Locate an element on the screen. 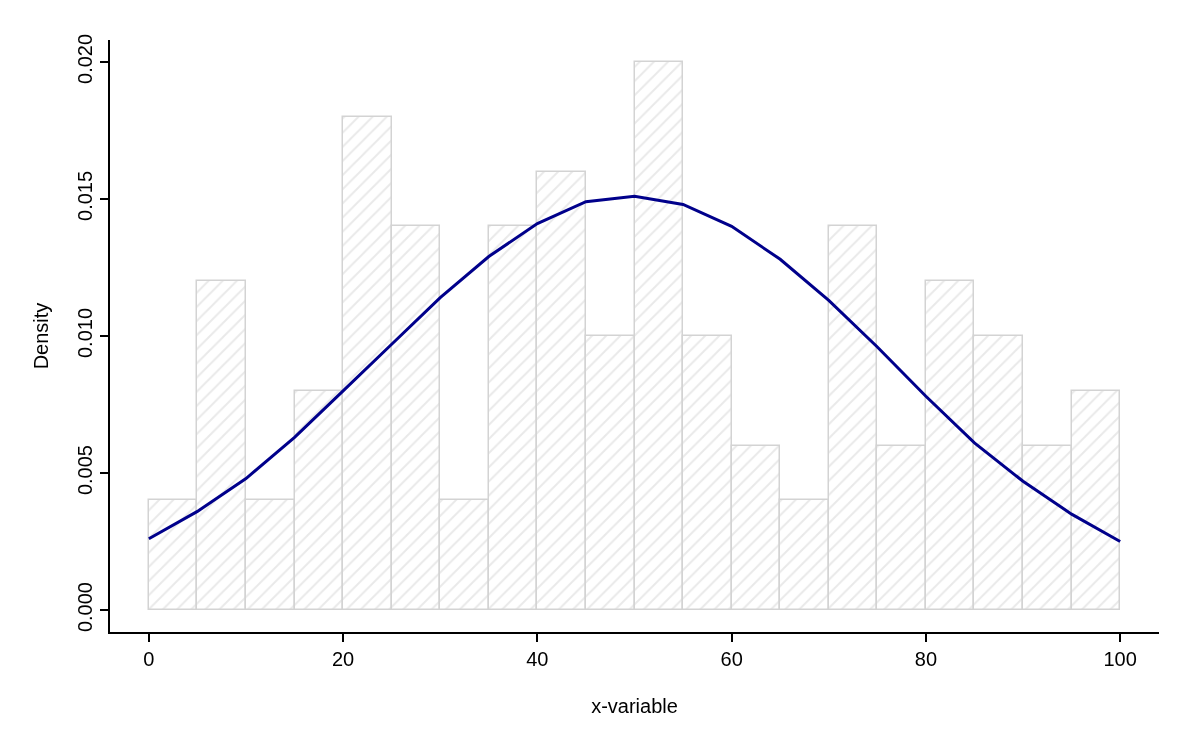 The height and width of the screenshot is (742, 1179). x-tick-label: 60 is located at coordinates (731, 658).